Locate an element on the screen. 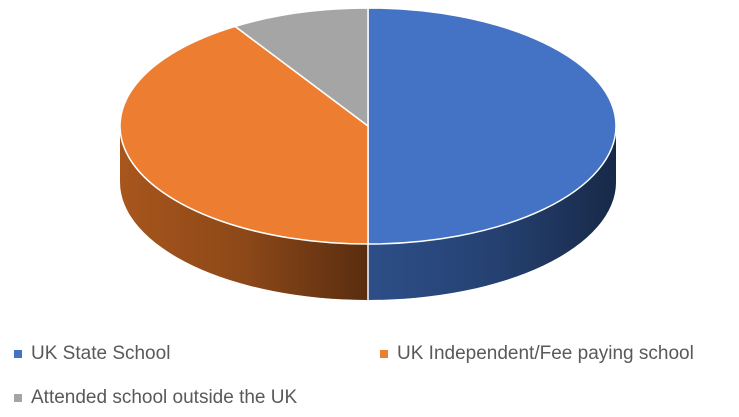 This screenshot has width=739, height=417. legend-item-outside-uk: Attended school outside the UK is located at coordinates (155, 398).